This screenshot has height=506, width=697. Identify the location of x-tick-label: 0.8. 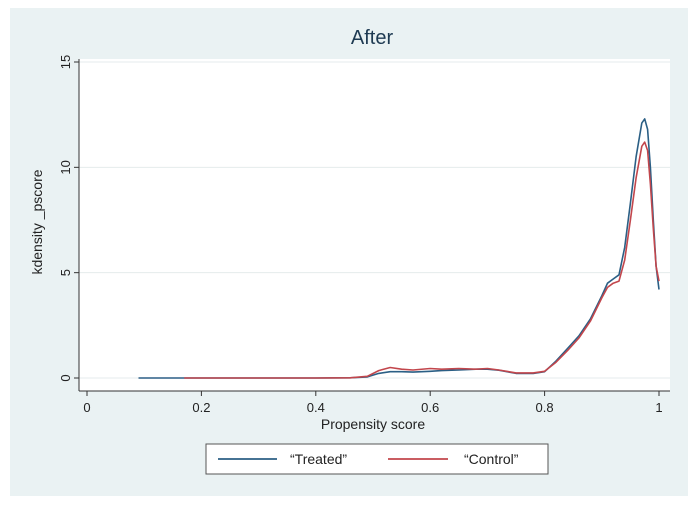
(545, 407).